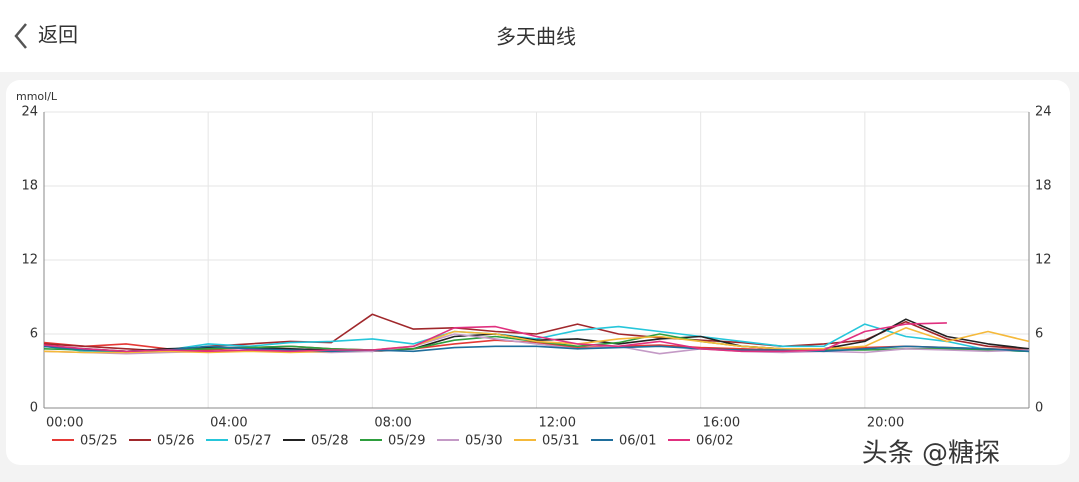 The image size is (1079, 482). Describe the element at coordinates (29, 112) in the screenshot. I see `y-tick-label: 24` at that location.